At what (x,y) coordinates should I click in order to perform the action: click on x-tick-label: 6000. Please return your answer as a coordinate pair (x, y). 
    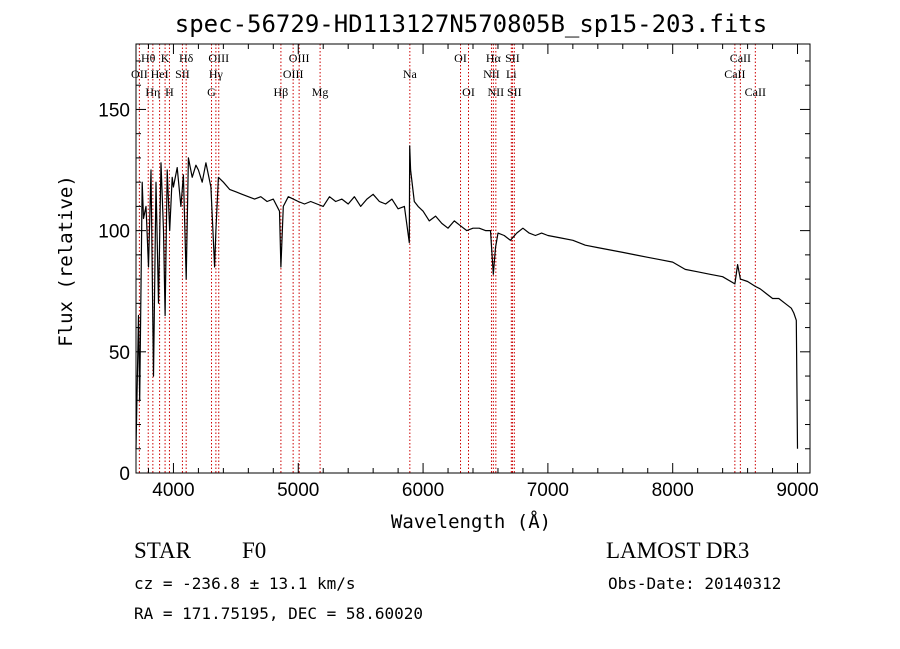
    Looking at the image, I should click on (423, 490).